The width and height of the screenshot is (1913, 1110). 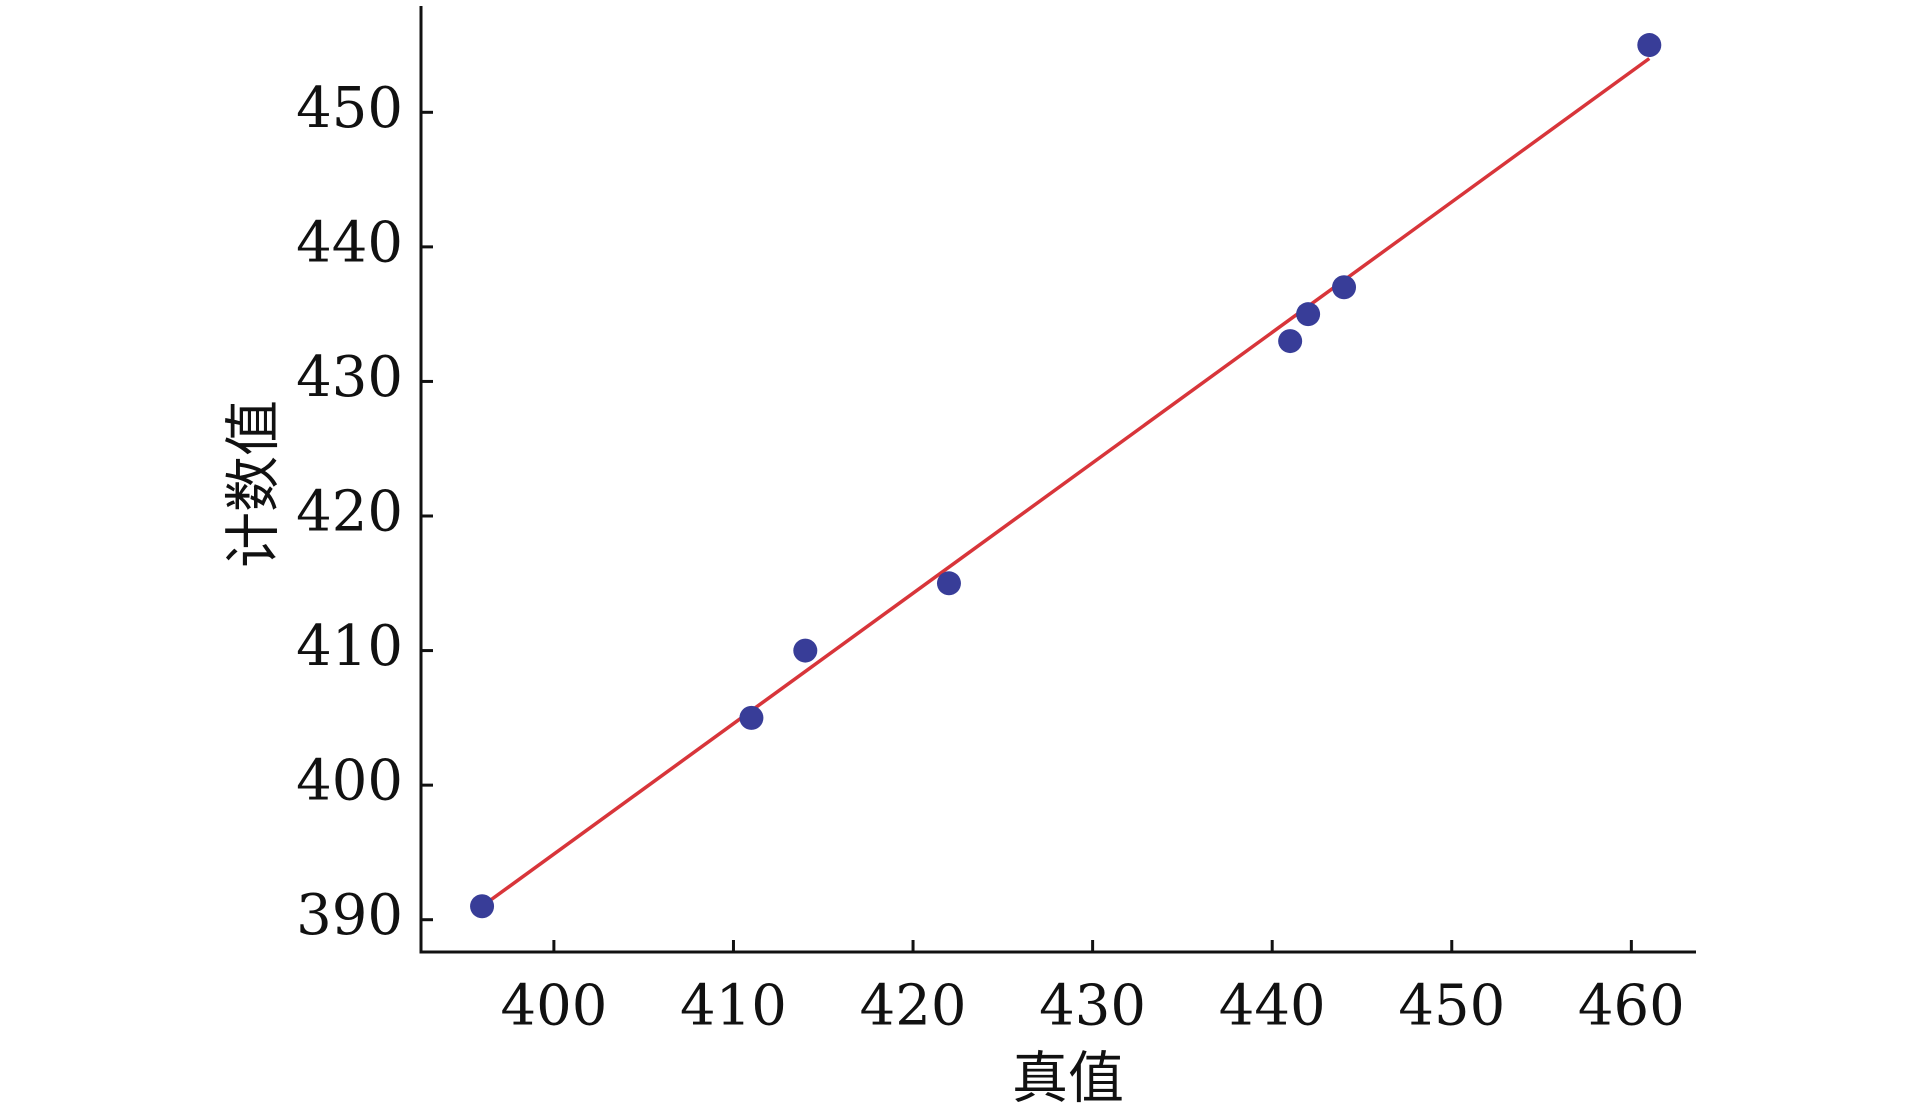 What do you see at coordinates (1631, 1006) in the screenshot?
I see `x-tick-label: 460` at bounding box center [1631, 1006].